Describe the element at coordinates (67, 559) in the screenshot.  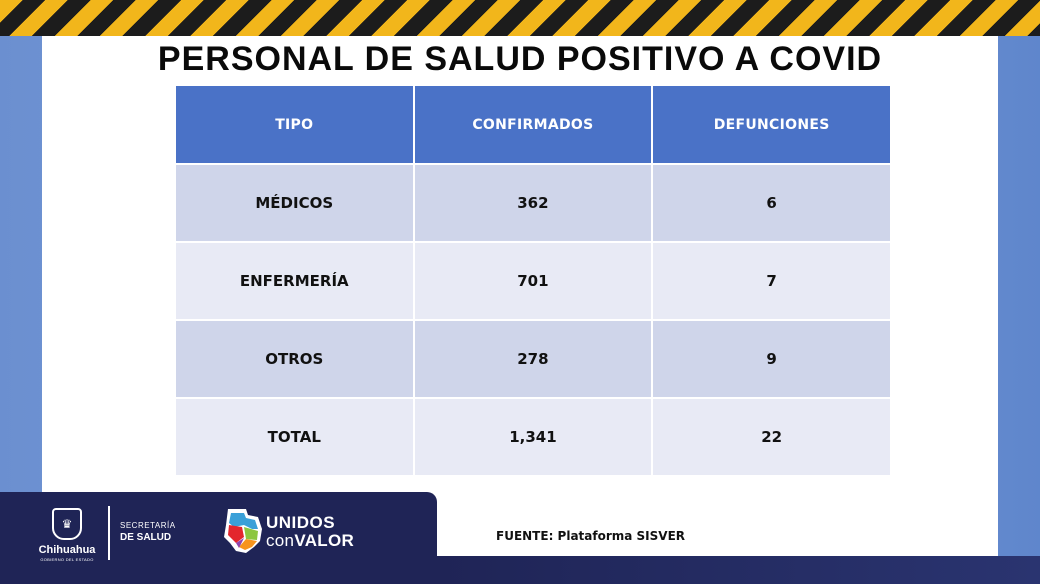
I see `state-subtitle: GOBIERNO DEL ESTADO` at that location.